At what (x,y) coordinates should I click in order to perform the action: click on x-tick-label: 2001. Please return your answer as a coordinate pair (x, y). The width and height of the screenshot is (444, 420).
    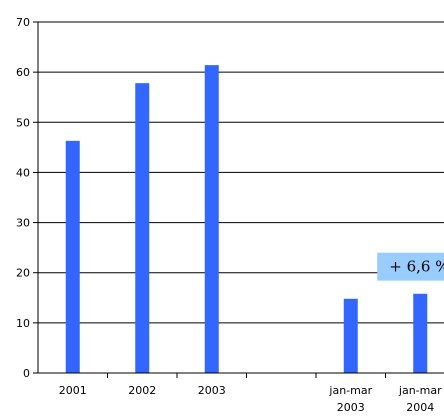
    Looking at the image, I should click on (73, 390).